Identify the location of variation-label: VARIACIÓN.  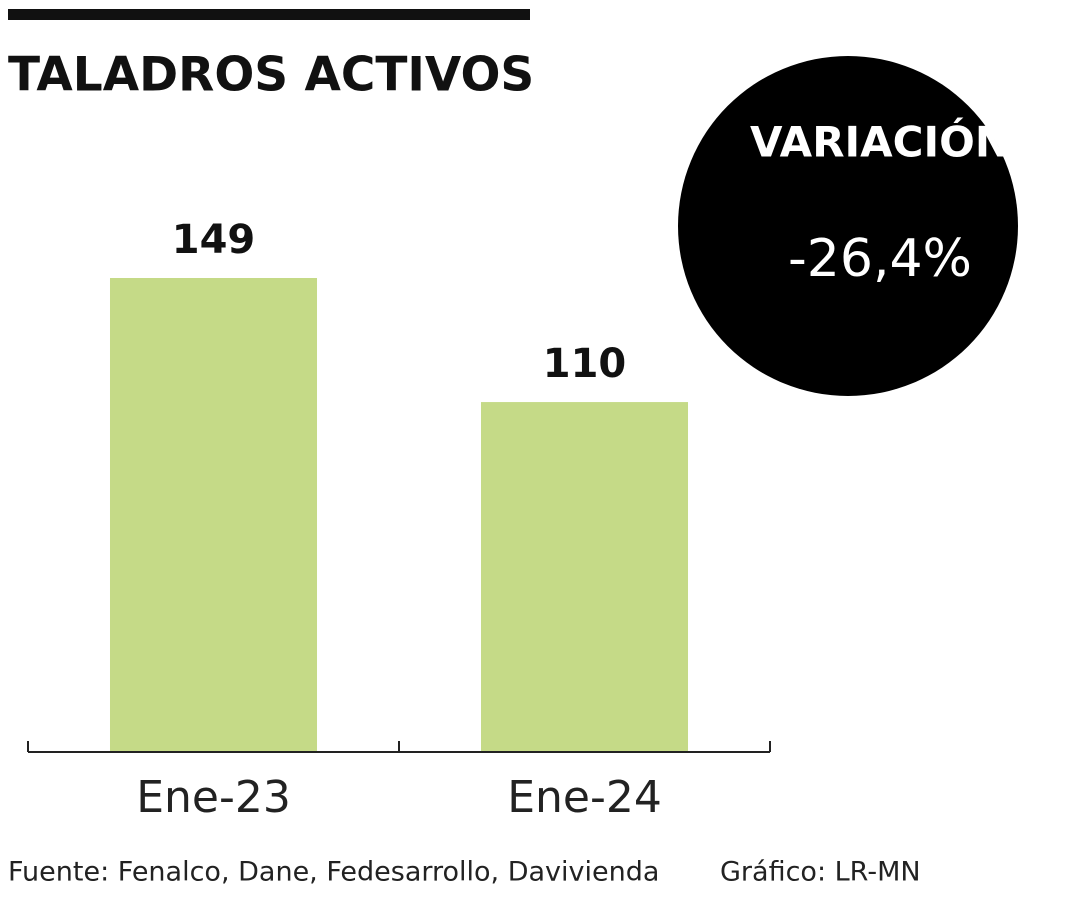
(880, 142).